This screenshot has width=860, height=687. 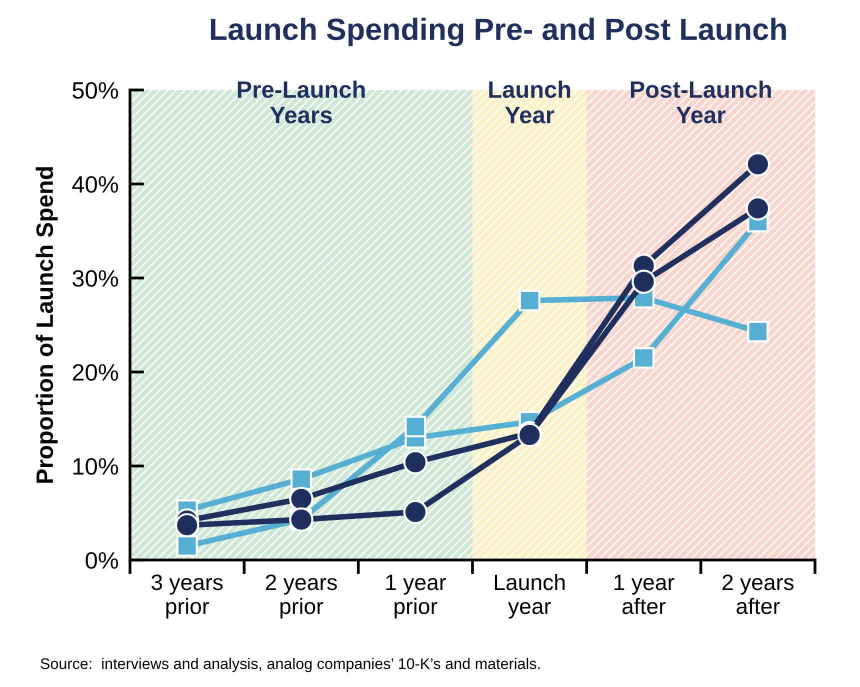 I want to click on x-tick-label: 2 years after, so click(x=758, y=594).